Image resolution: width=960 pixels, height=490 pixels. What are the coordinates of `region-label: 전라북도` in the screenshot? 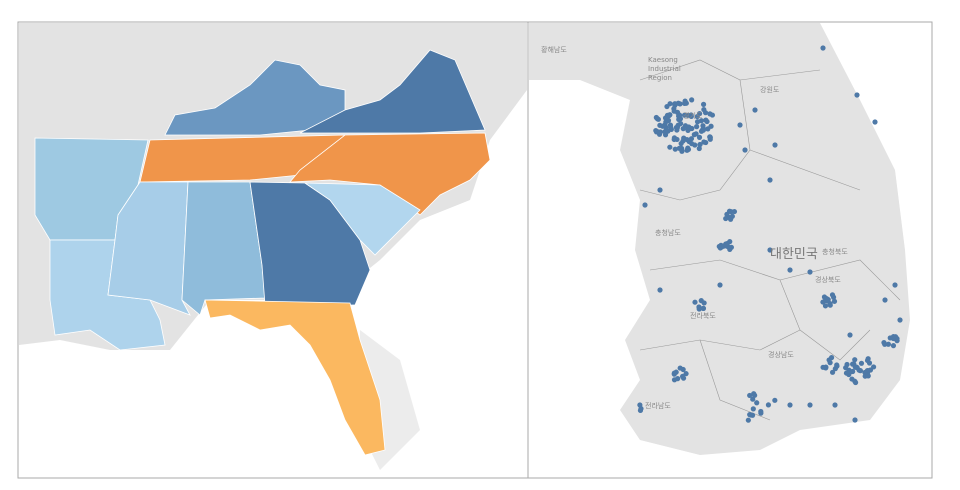 It's located at (703, 315).